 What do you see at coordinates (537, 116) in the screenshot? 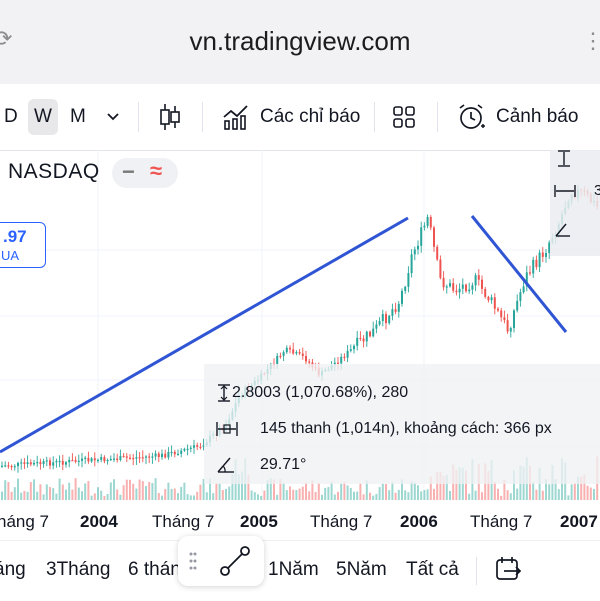
I see `alerts-label: Cảnh báo` at bounding box center [537, 116].